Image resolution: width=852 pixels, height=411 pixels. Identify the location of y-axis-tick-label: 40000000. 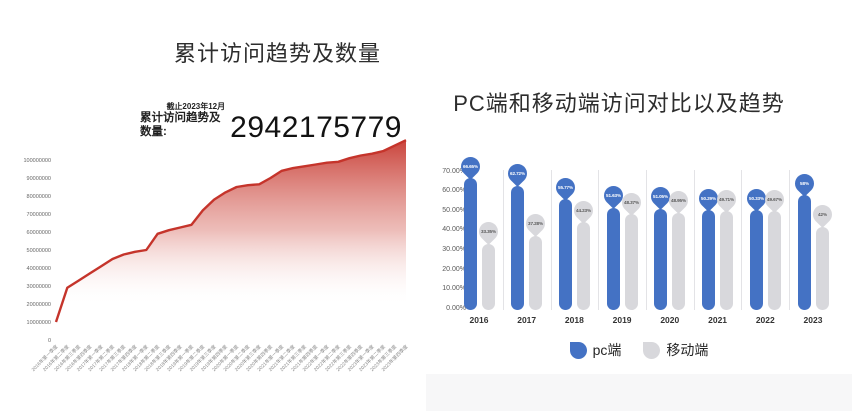
(39, 269).